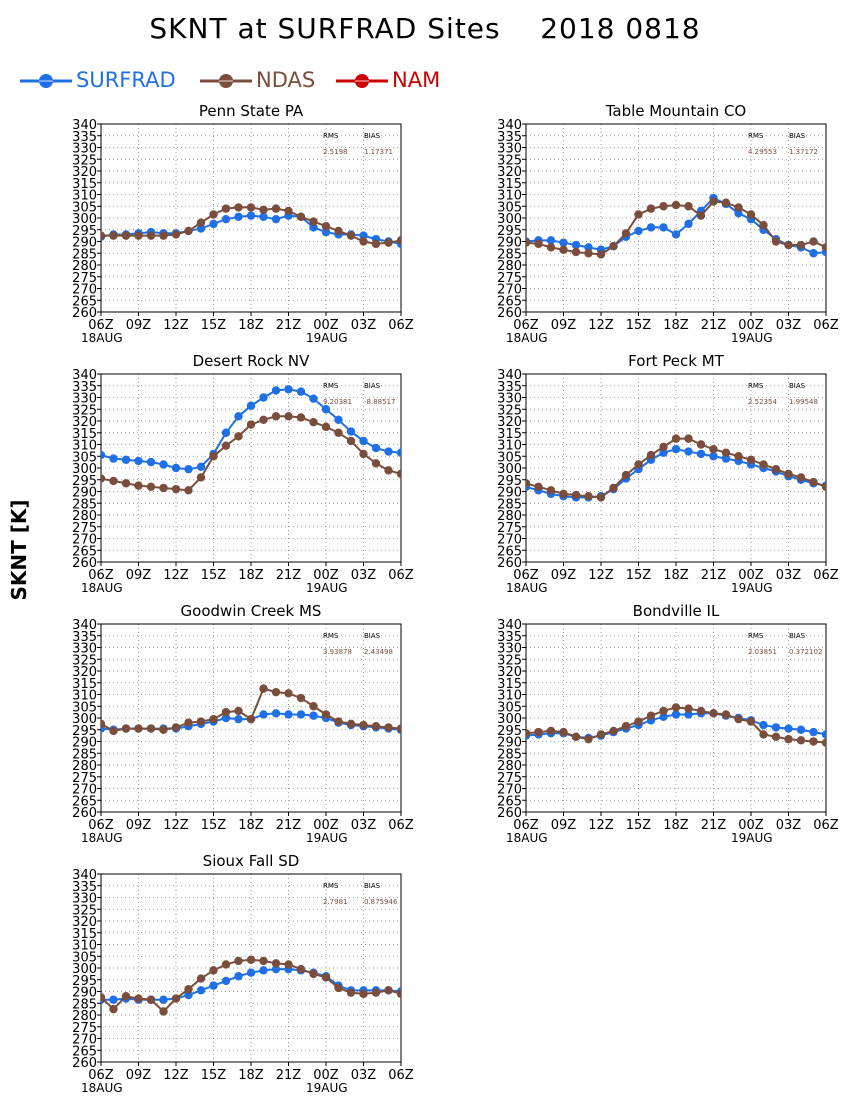 Image resolution: width=850 pixels, height=1100 pixels. Describe the element at coordinates (676, 611) in the screenshot. I see `panel-title: Bondville IL` at that location.